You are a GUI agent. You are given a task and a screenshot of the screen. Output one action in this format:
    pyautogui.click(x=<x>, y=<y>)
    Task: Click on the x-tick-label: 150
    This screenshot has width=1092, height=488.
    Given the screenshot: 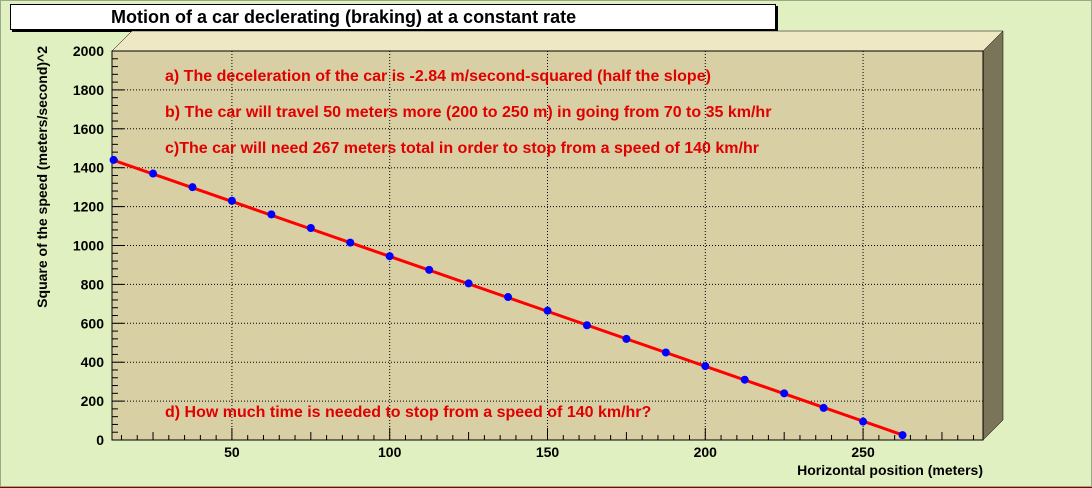 What is the action you would take?
    pyautogui.click(x=548, y=452)
    